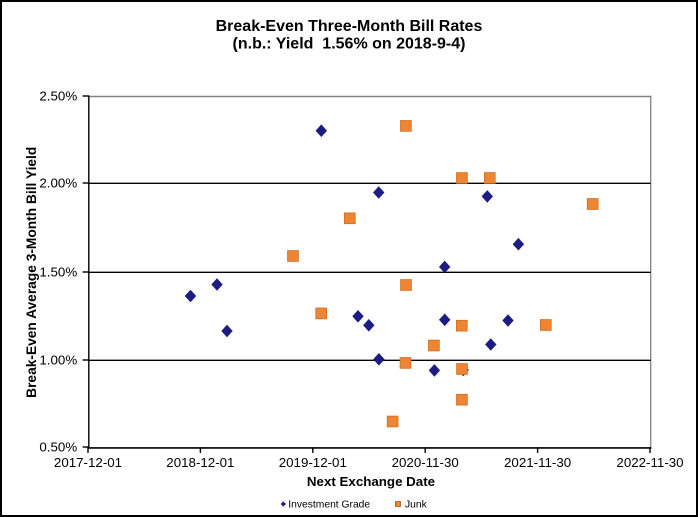 Image resolution: width=698 pixels, height=517 pixels. Describe the element at coordinates (88, 462) in the screenshot. I see `svg-text: 2017-12-01` at that location.